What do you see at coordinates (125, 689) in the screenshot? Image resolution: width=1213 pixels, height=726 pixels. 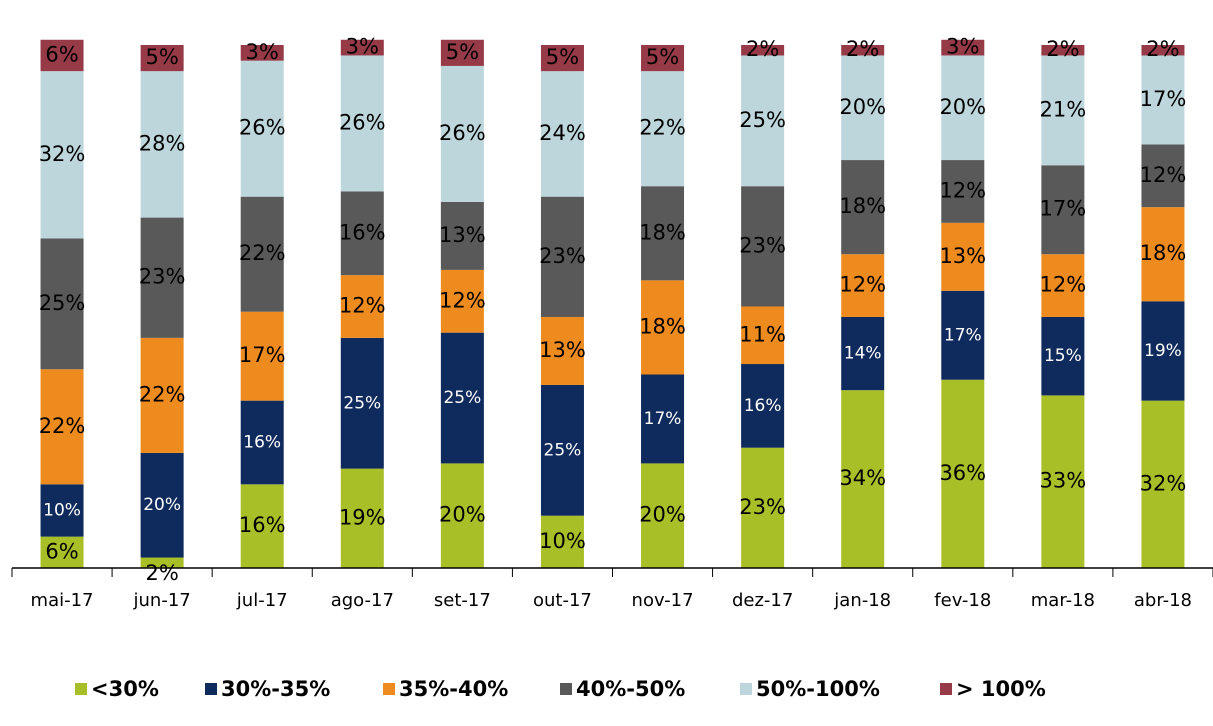 I see `legend-label: <30%` at bounding box center [125, 689].